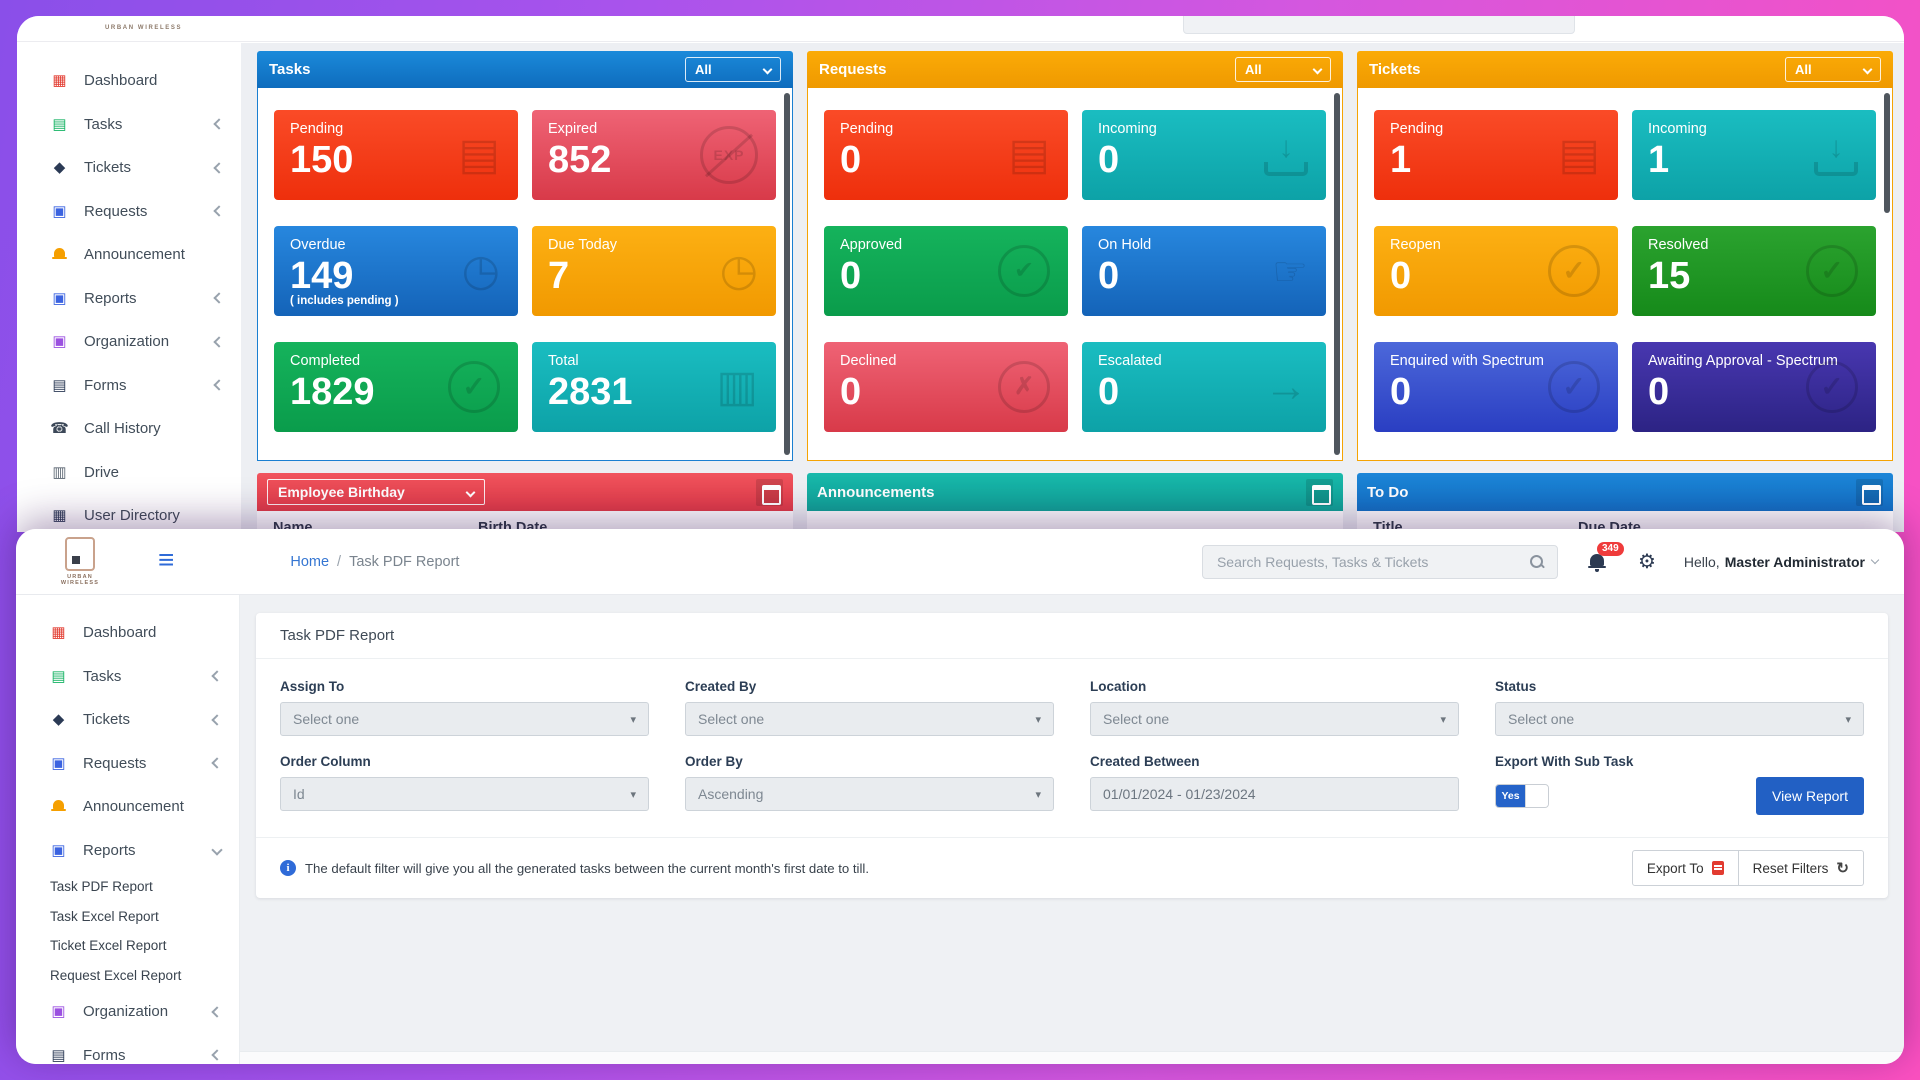  I want to click on stat-tile: Awaiting Approval - Spectrum 0, so click(1754, 387).